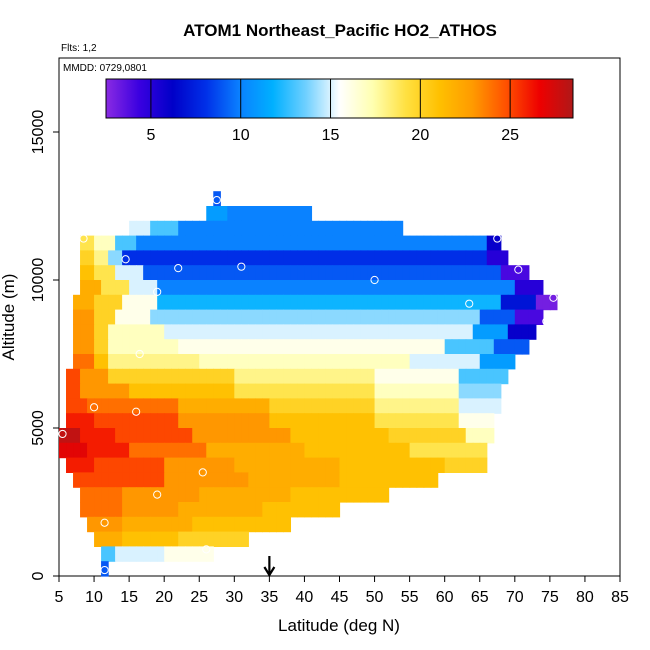 The image size is (650, 650). I want to click on colorbar-tick-label: 10, so click(241, 135).